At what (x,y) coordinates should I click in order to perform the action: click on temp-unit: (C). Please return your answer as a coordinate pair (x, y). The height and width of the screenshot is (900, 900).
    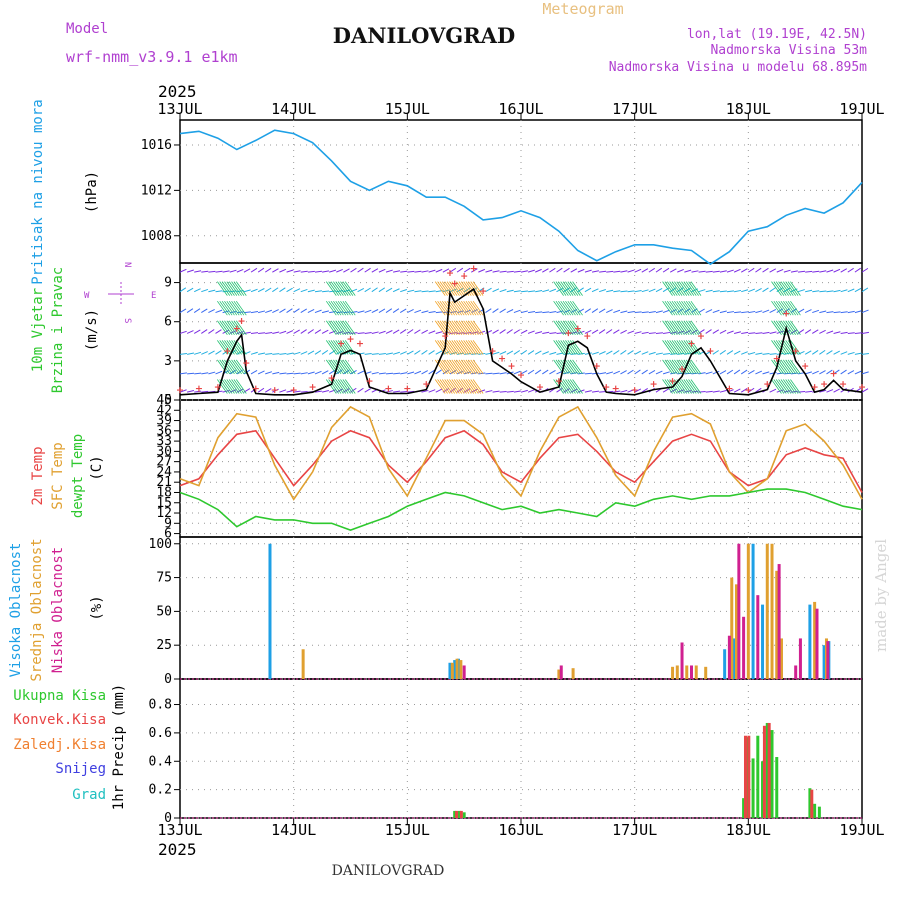
    Looking at the image, I should click on (97, 467).